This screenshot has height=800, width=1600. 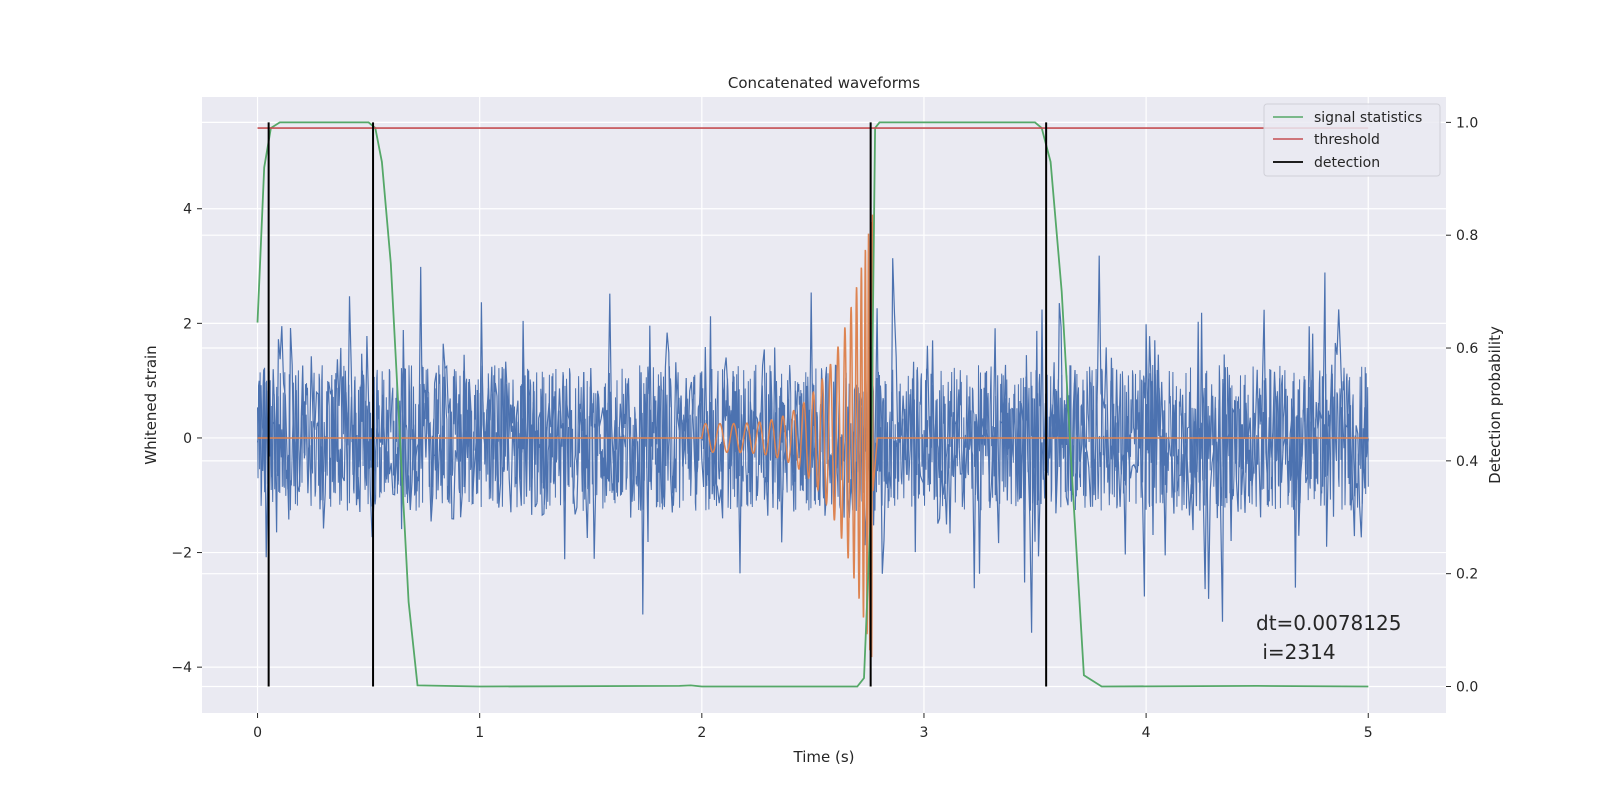 I want to click on legend-label-signal-statistics: signal statistics, so click(x=1368, y=118).